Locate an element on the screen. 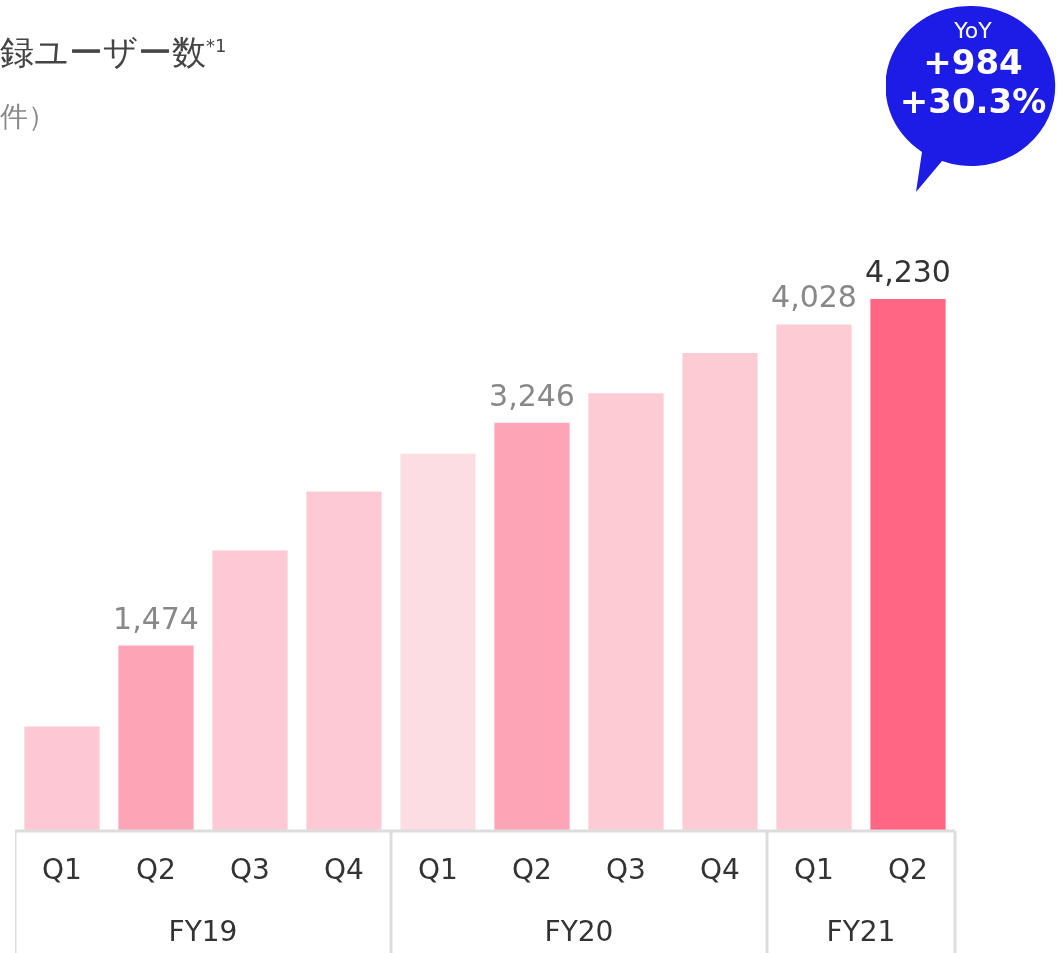  data-label: 1,474 is located at coordinates (156, 618).